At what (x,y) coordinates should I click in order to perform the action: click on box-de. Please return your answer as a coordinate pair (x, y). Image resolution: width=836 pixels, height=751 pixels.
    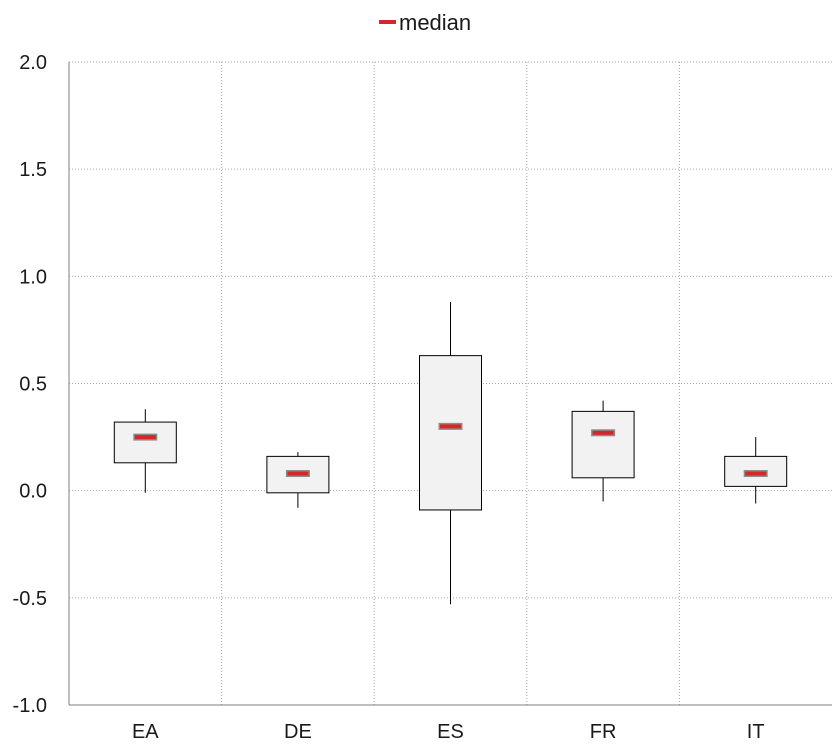
    Looking at the image, I should click on (298, 480).